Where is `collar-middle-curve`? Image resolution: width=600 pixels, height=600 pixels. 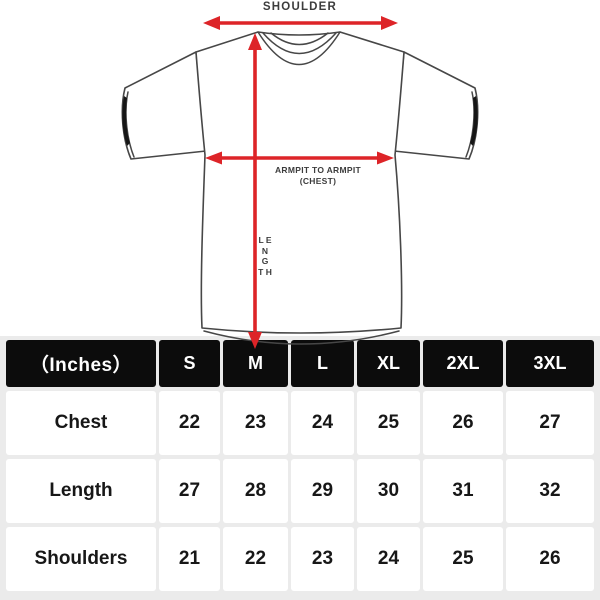 collar-middle-curve is located at coordinates (299, 43).